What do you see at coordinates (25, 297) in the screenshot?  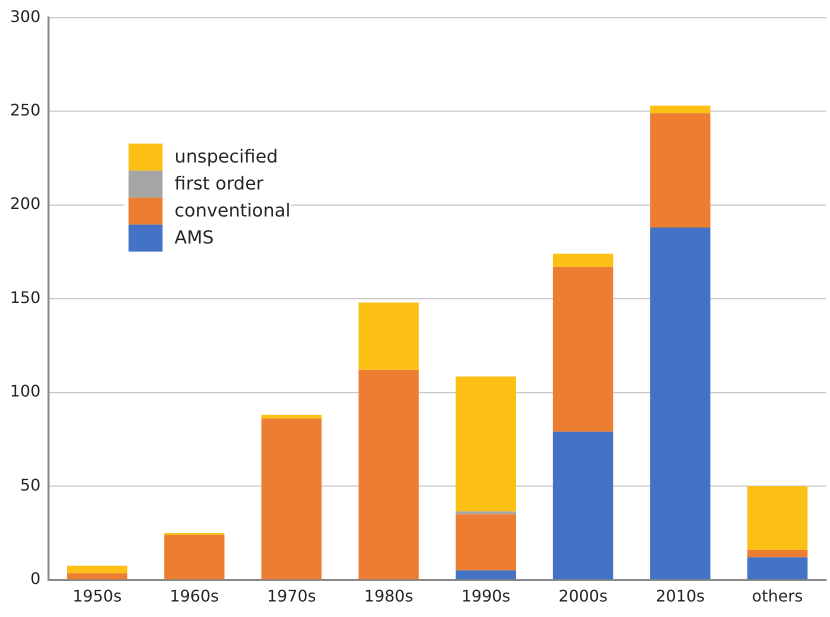 I see `y-tick-label: 150` at bounding box center [25, 297].